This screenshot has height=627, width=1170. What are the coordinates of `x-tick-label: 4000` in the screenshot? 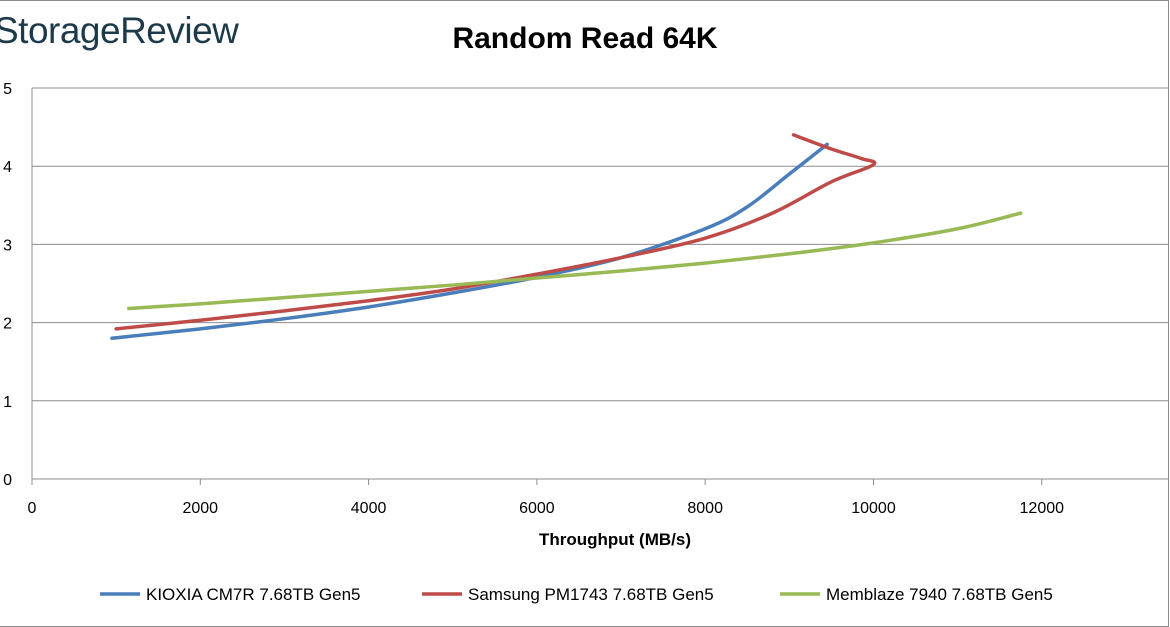 It's located at (369, 508).